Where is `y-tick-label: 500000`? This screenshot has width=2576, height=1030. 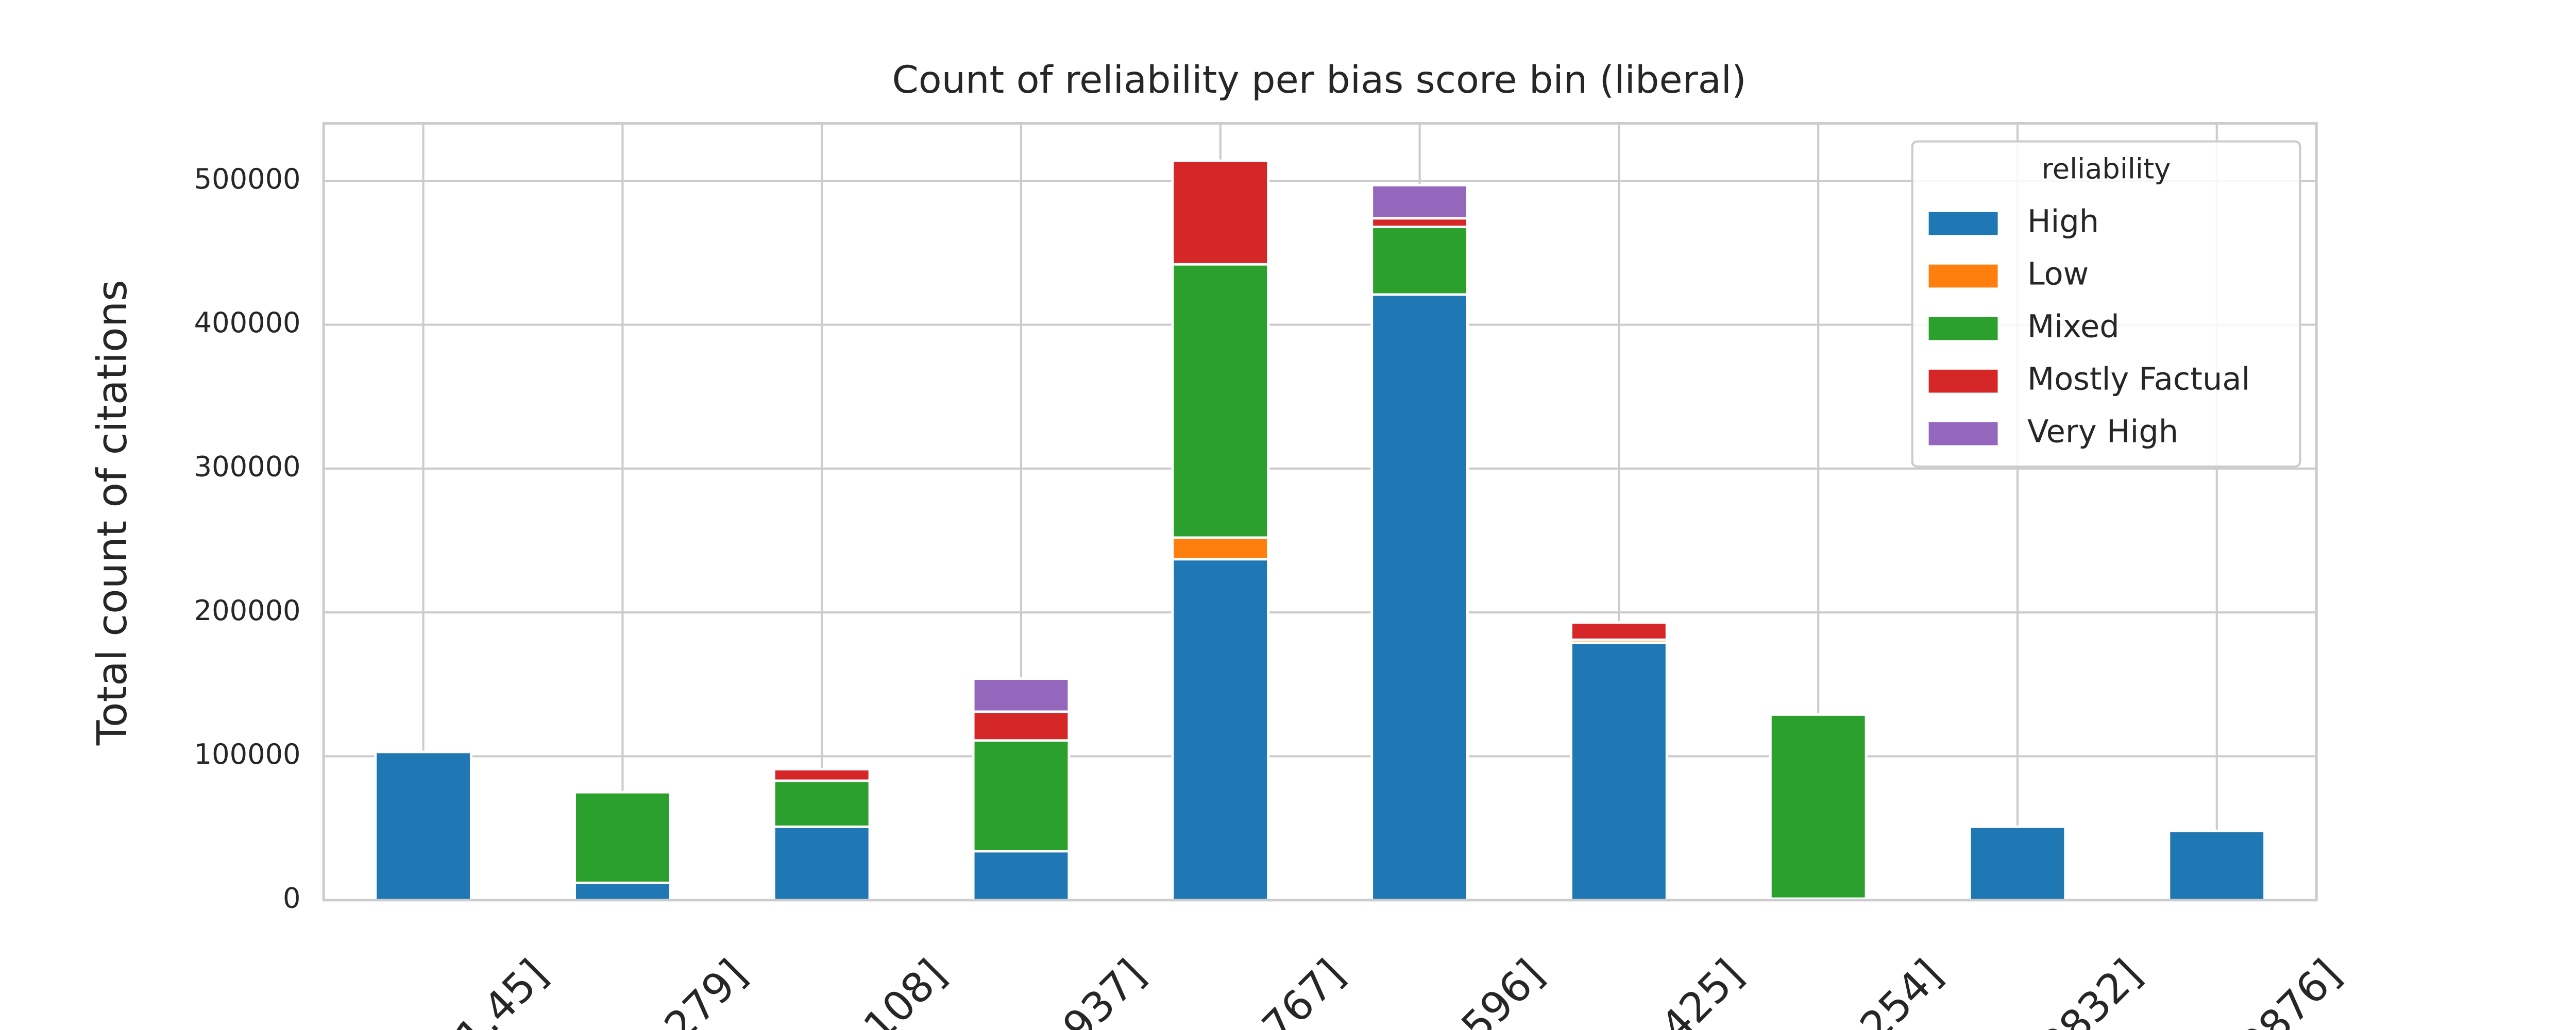 y-tick-label: 500000 is located at coordinates (247, 179).